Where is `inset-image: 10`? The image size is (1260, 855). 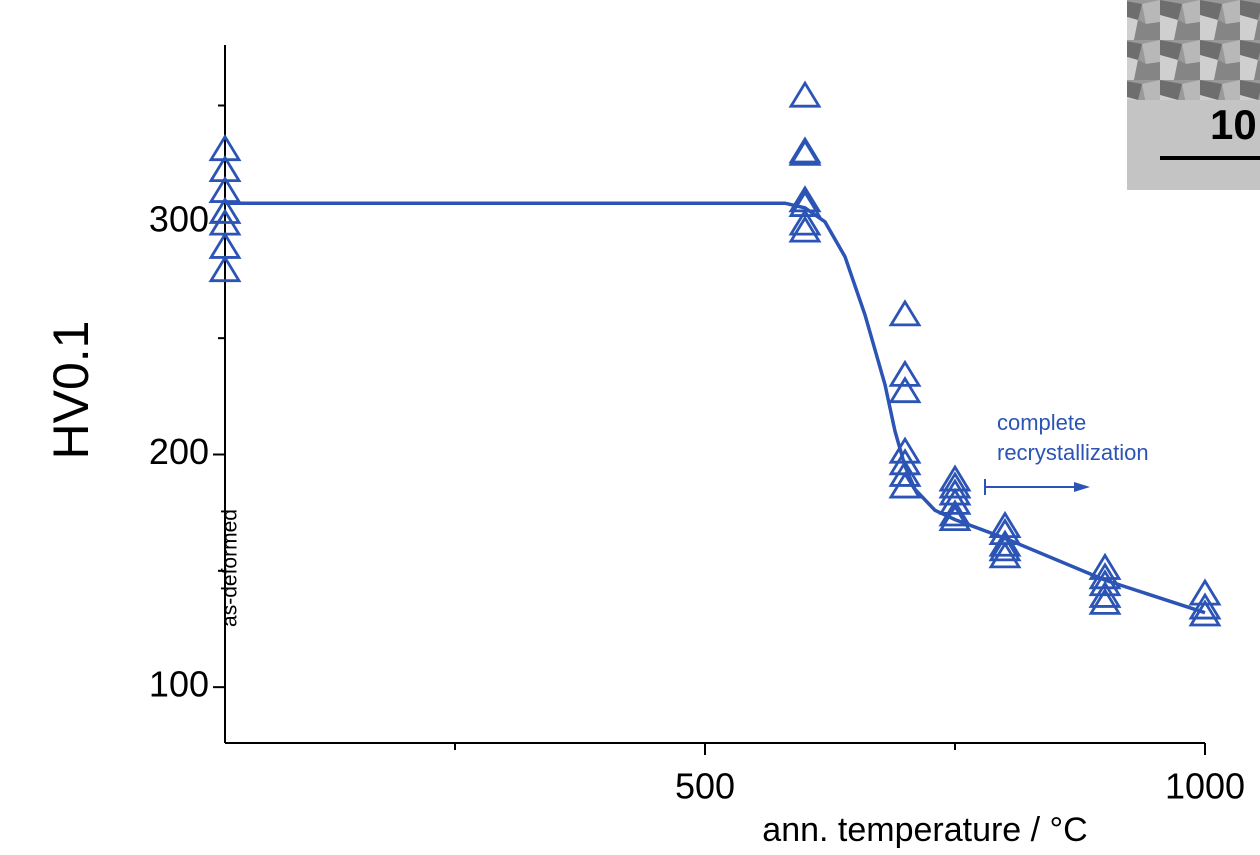
inset-image: 10 is located at coordinates (1193, 95).